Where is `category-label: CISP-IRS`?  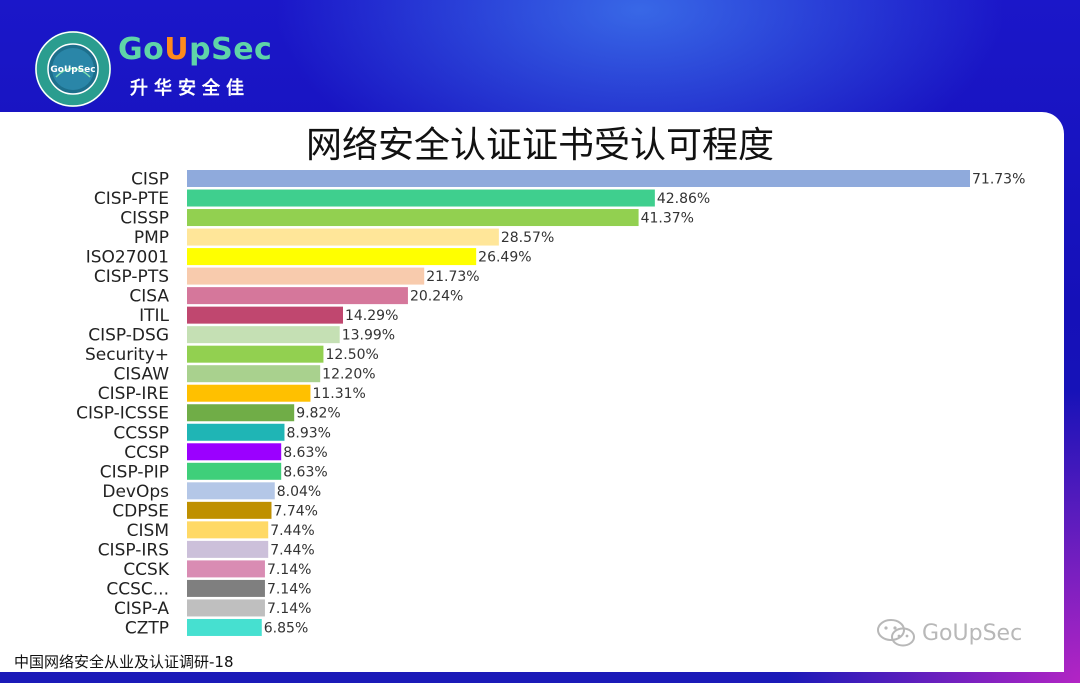 category-label: CISP-IRS is located at coordinates (133, 550).